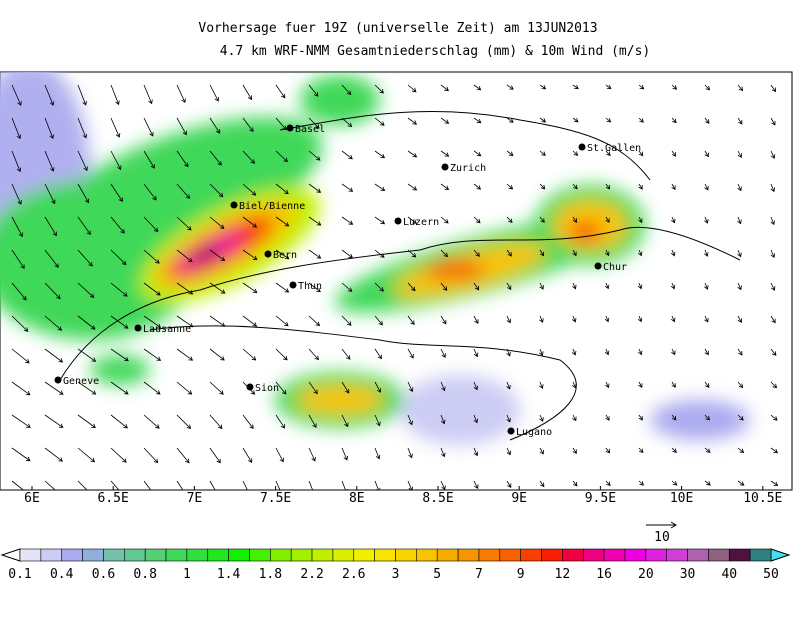 This screenshot has width=800, height=622. What do you see at coordinates (396, 574) in the screenshot?
I see `colorbar-label: 3` at bounding box center [396, 574].